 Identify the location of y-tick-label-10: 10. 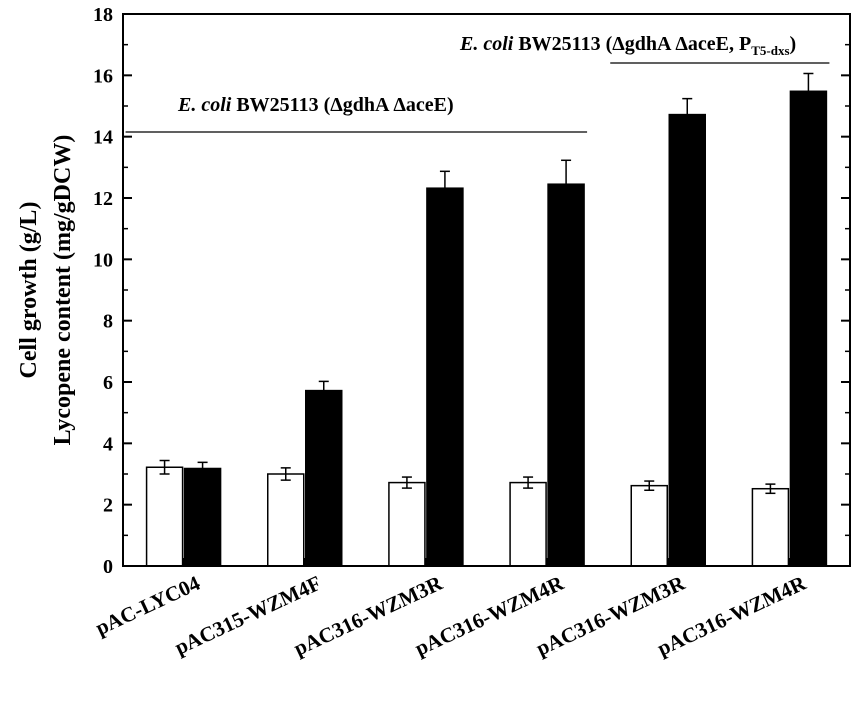
(103, 260).